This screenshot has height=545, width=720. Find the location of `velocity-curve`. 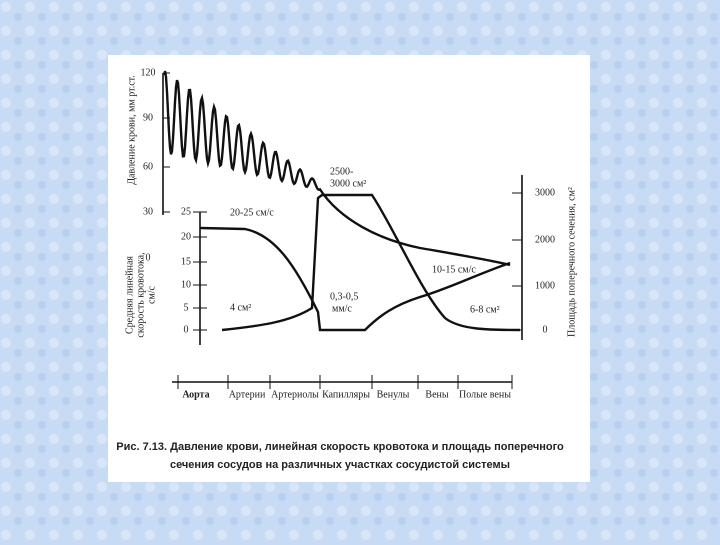

velocity-curve is located at coordinates (355, 279).